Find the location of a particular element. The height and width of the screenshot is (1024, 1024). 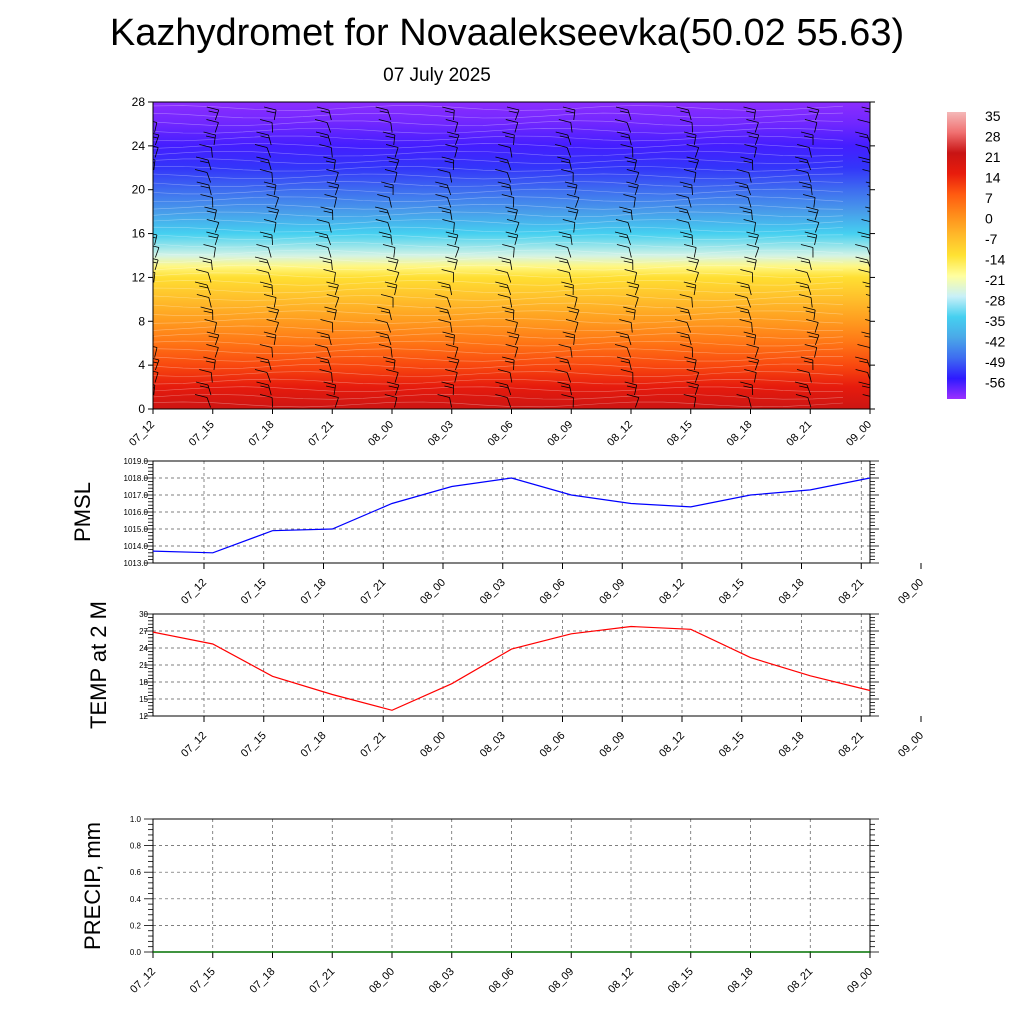

panel-frame is located at coordinates (511, 665).